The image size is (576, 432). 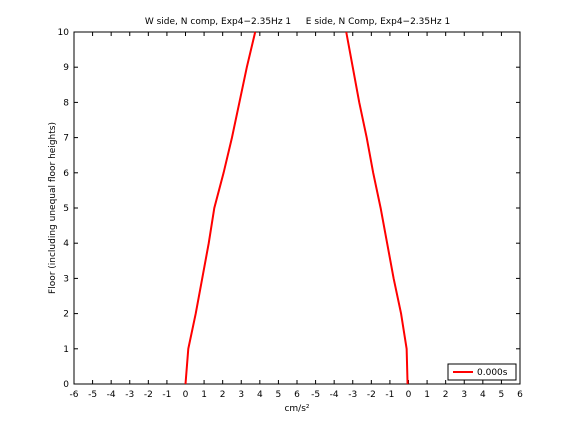 I want to click on y-tick-label: 10, so click(x=64, y=33).